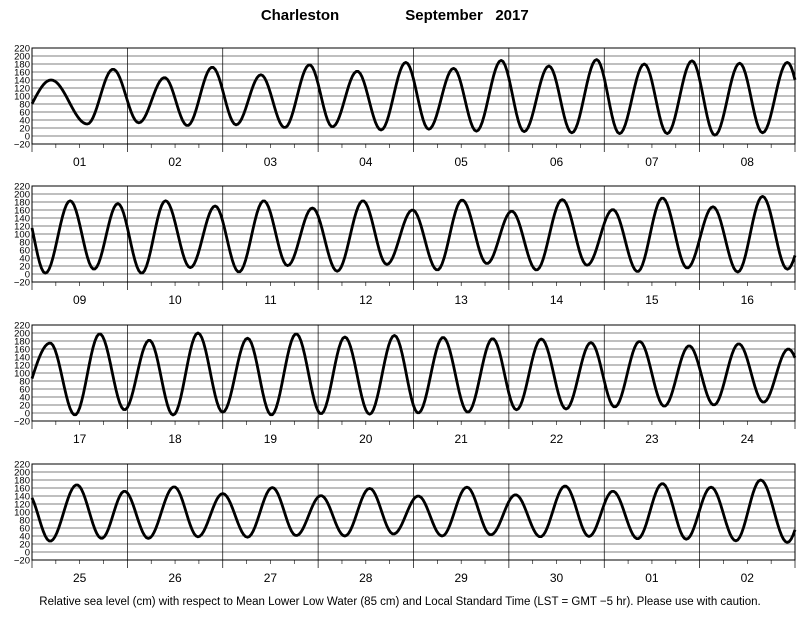 This screenshot has height=618, width=800. I want to click on day-label: 27, so click(271, 578).